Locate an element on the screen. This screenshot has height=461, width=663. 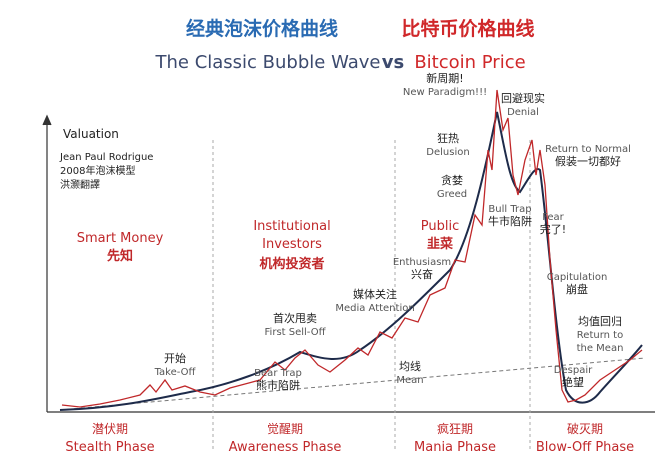
annotation: 牛市陷阱 is located at coordinates (510, 221).